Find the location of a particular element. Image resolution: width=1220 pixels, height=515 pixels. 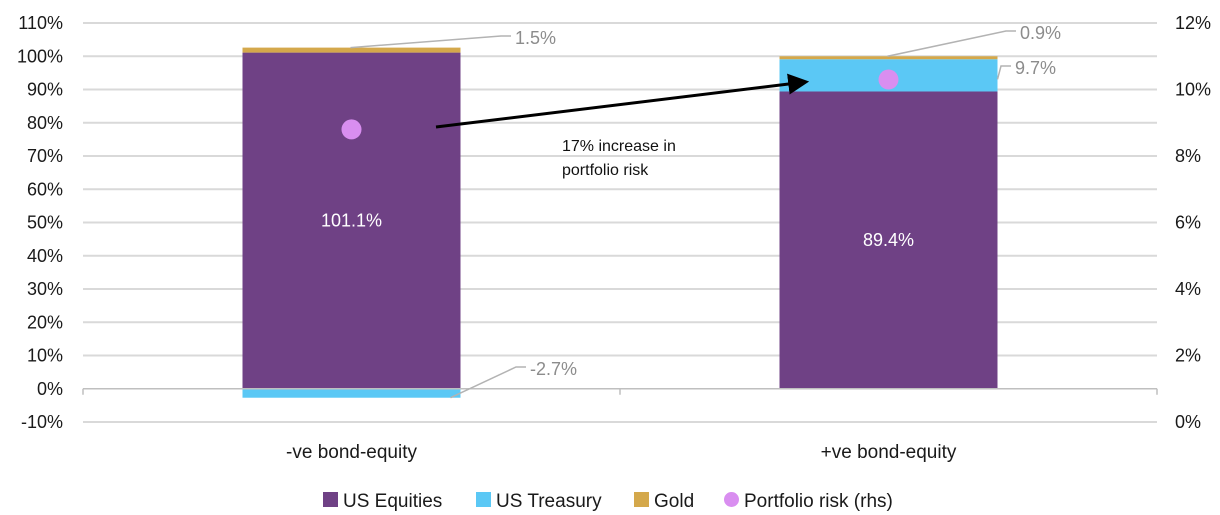

data-label: 1.5% is located at coordinates (535, 38).